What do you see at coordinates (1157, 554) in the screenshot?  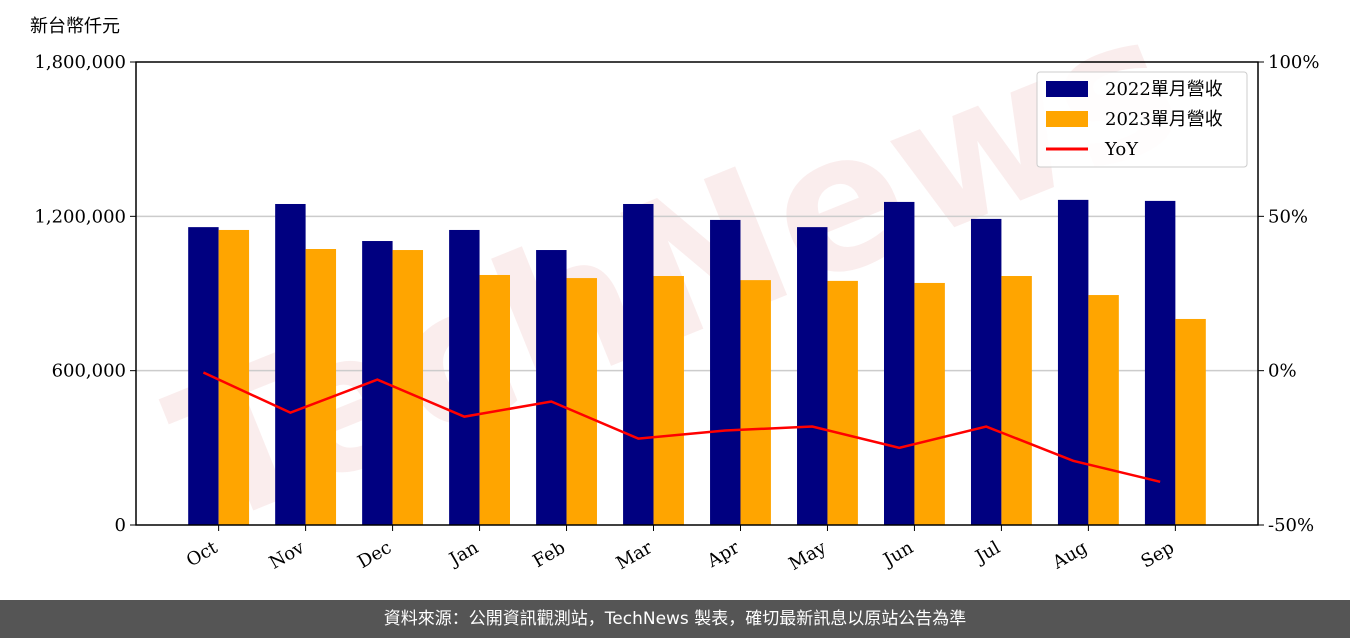 I see `x-tick-label: Sep` at bounding box center [1157, 554].